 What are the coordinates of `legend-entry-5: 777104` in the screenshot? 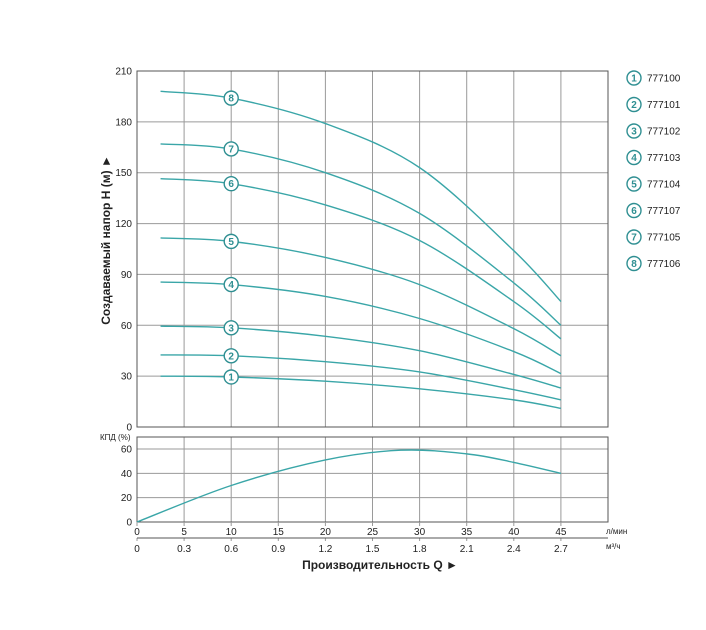 It's located at (664, 185).